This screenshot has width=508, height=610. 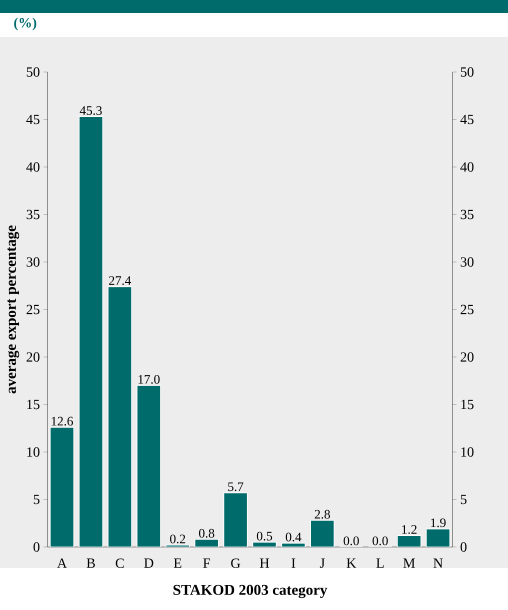 I want to click on x-tick-label: M, so click(x=409, y=563).